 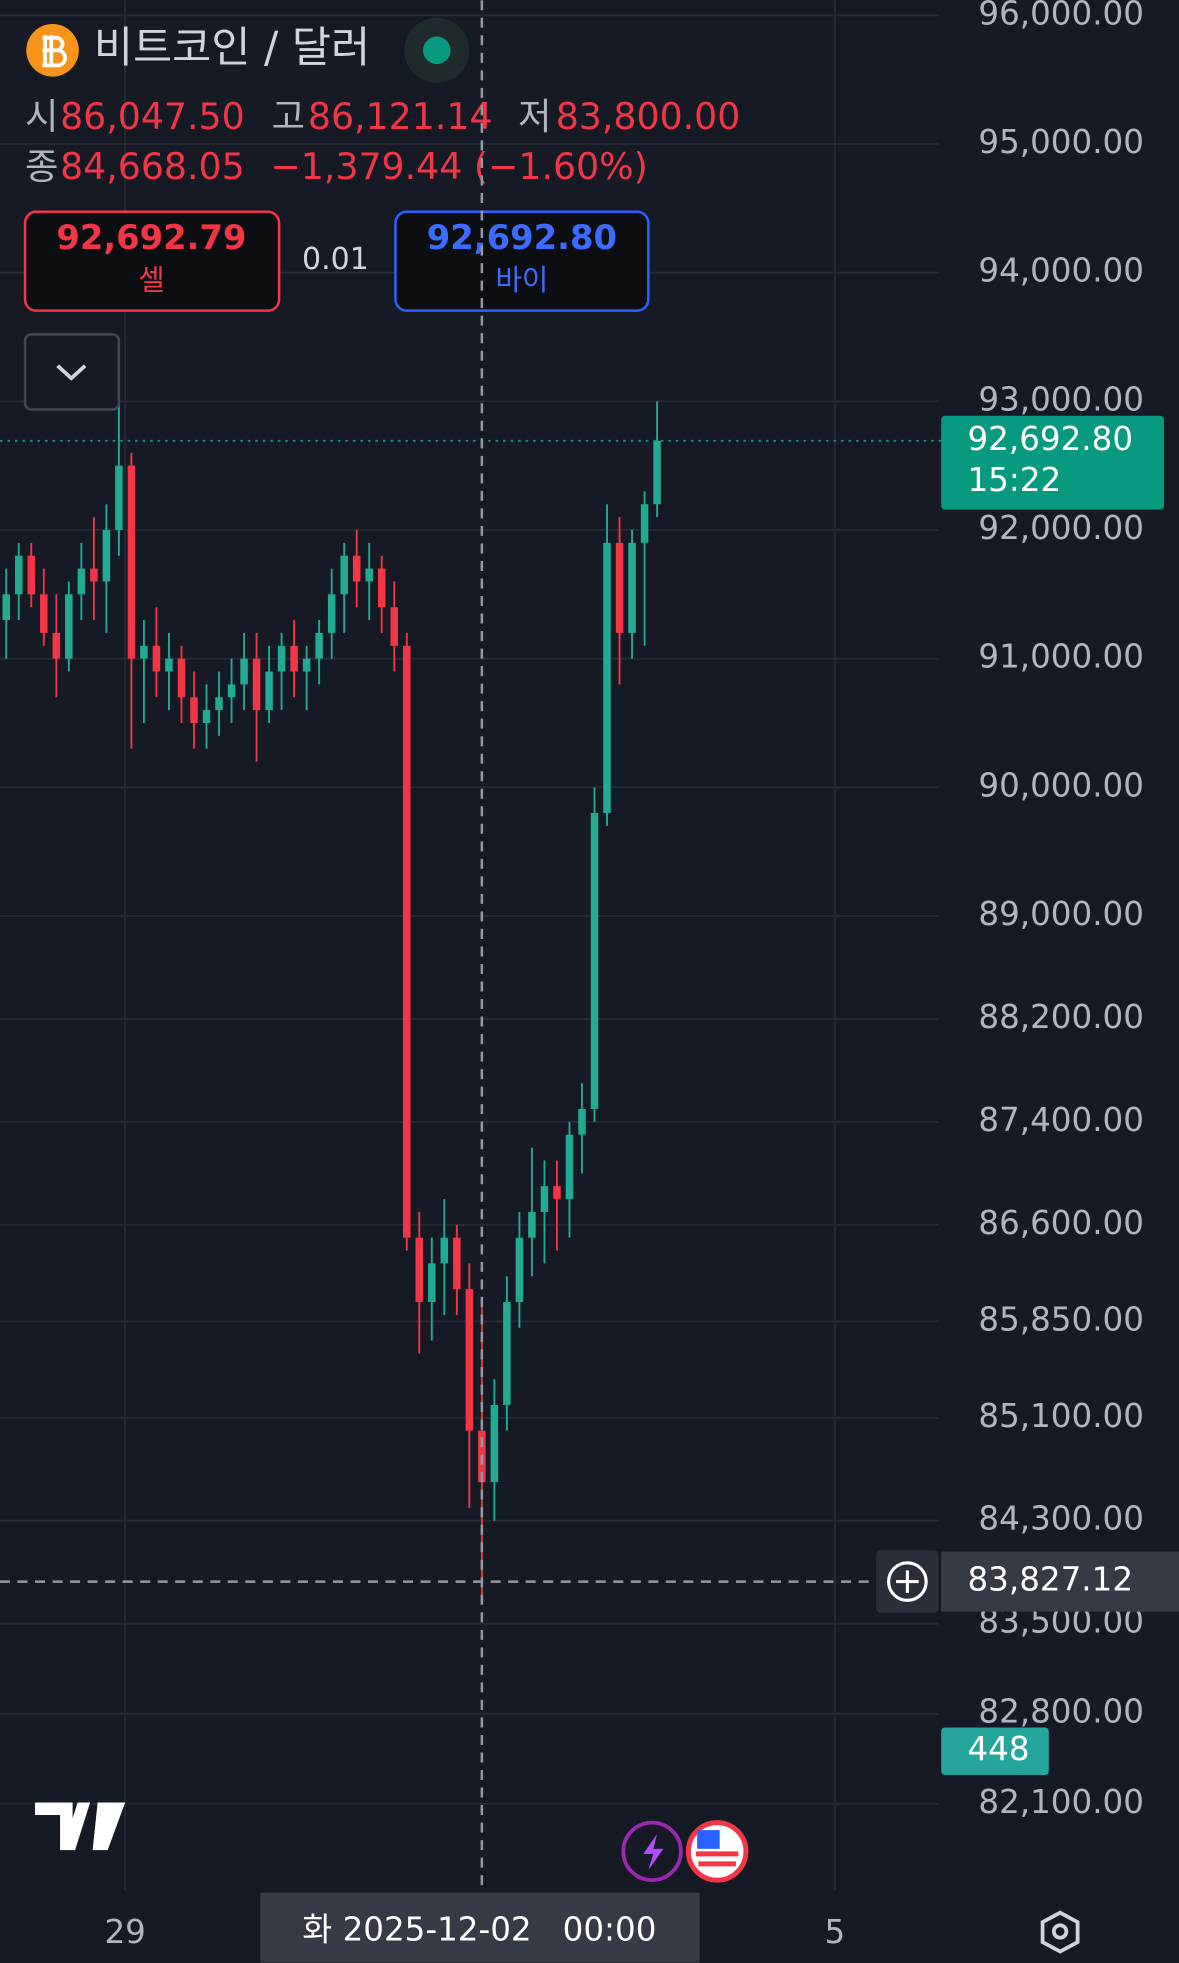 I want to click on y-tick-label: 85,100.00, so click(x=1061, y=1416).